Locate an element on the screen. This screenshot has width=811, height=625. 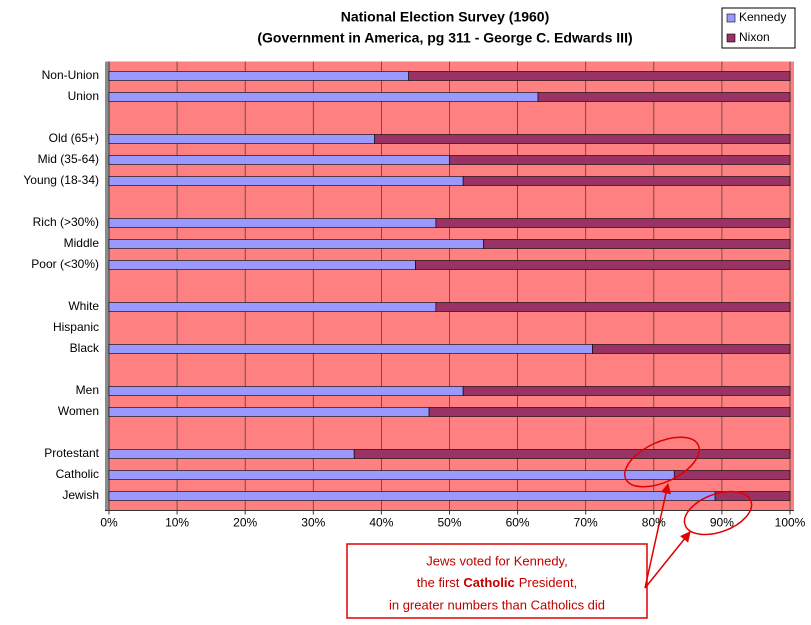
x-tick-label: 10% is located at coordinates (177, 523).